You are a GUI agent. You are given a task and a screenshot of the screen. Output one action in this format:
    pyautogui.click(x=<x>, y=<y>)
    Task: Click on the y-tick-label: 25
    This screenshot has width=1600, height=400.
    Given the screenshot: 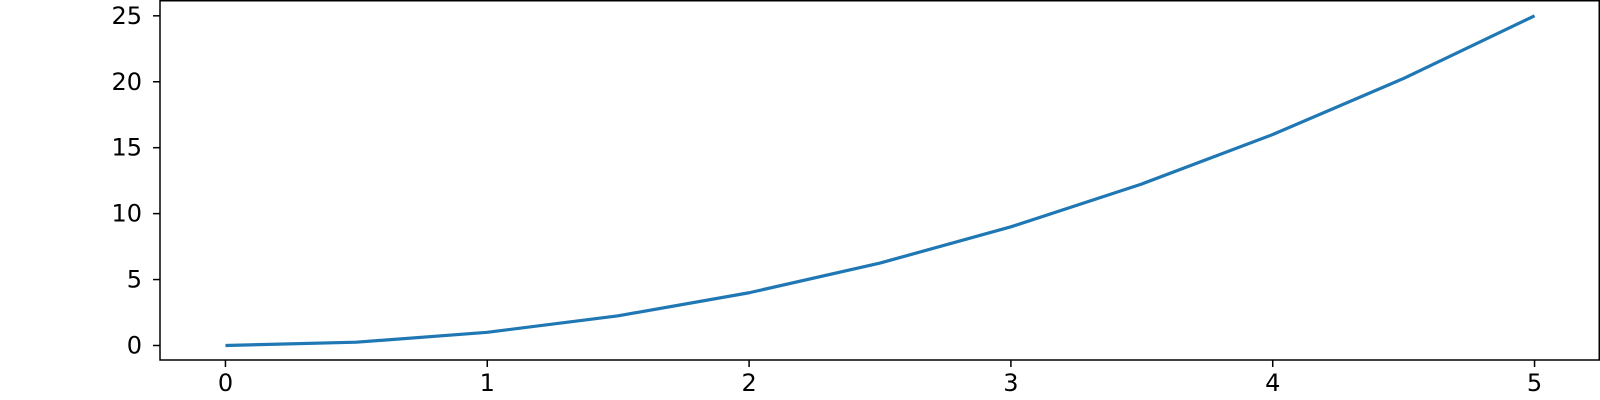 What is the action you would take?
    pyautogui.click(x=126, y=16)
    